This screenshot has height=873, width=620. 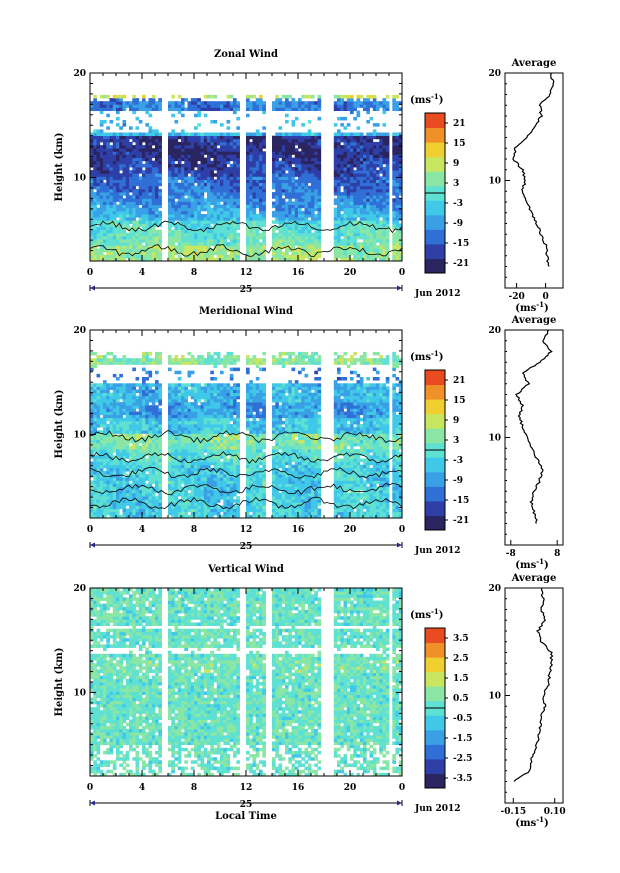 I want to click on colorbar-tick-label: 0.5, so click(x=461, y=699).